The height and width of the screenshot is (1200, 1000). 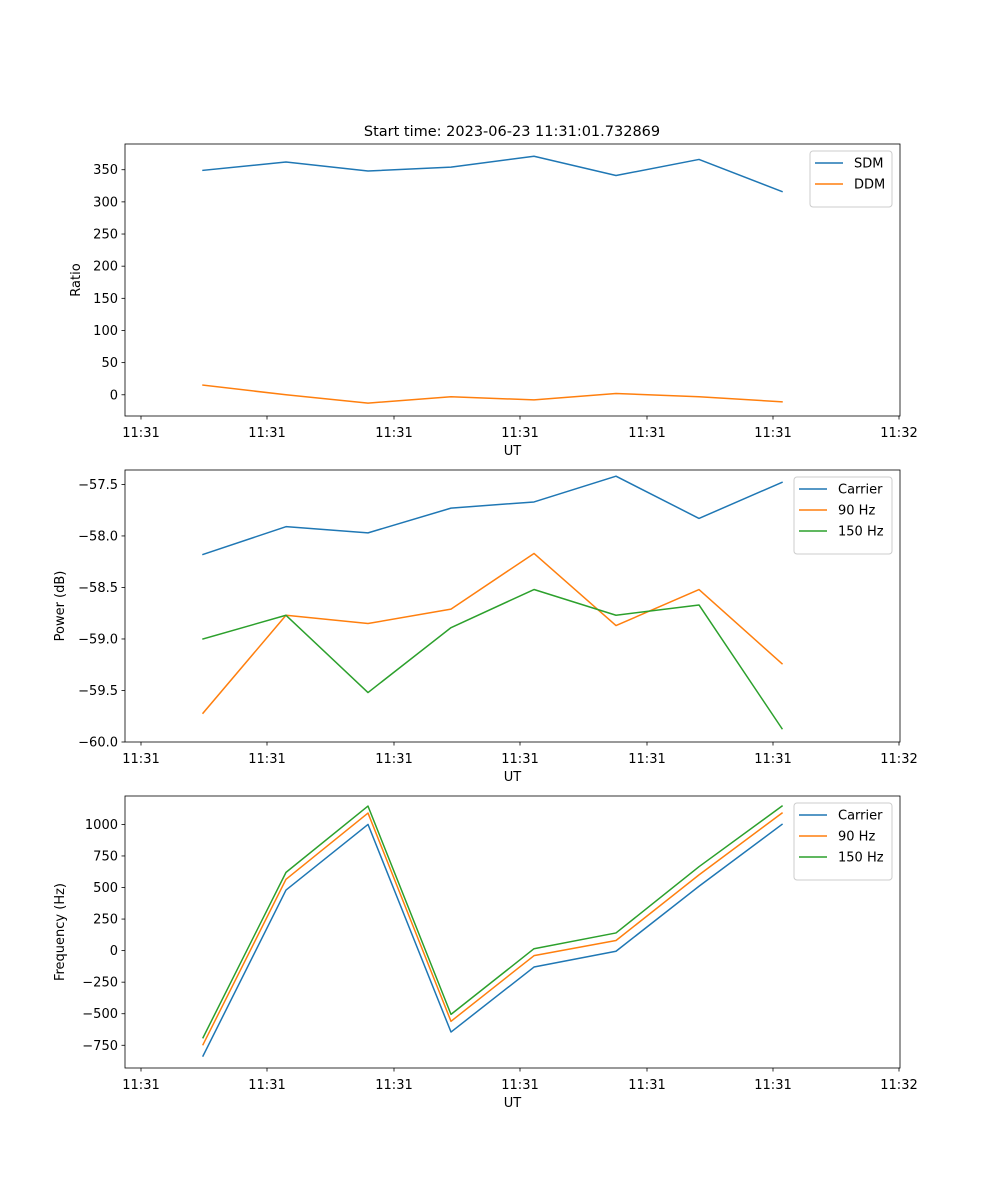 I want to click on y-tick-label: 300, so click(x=105, y=202).